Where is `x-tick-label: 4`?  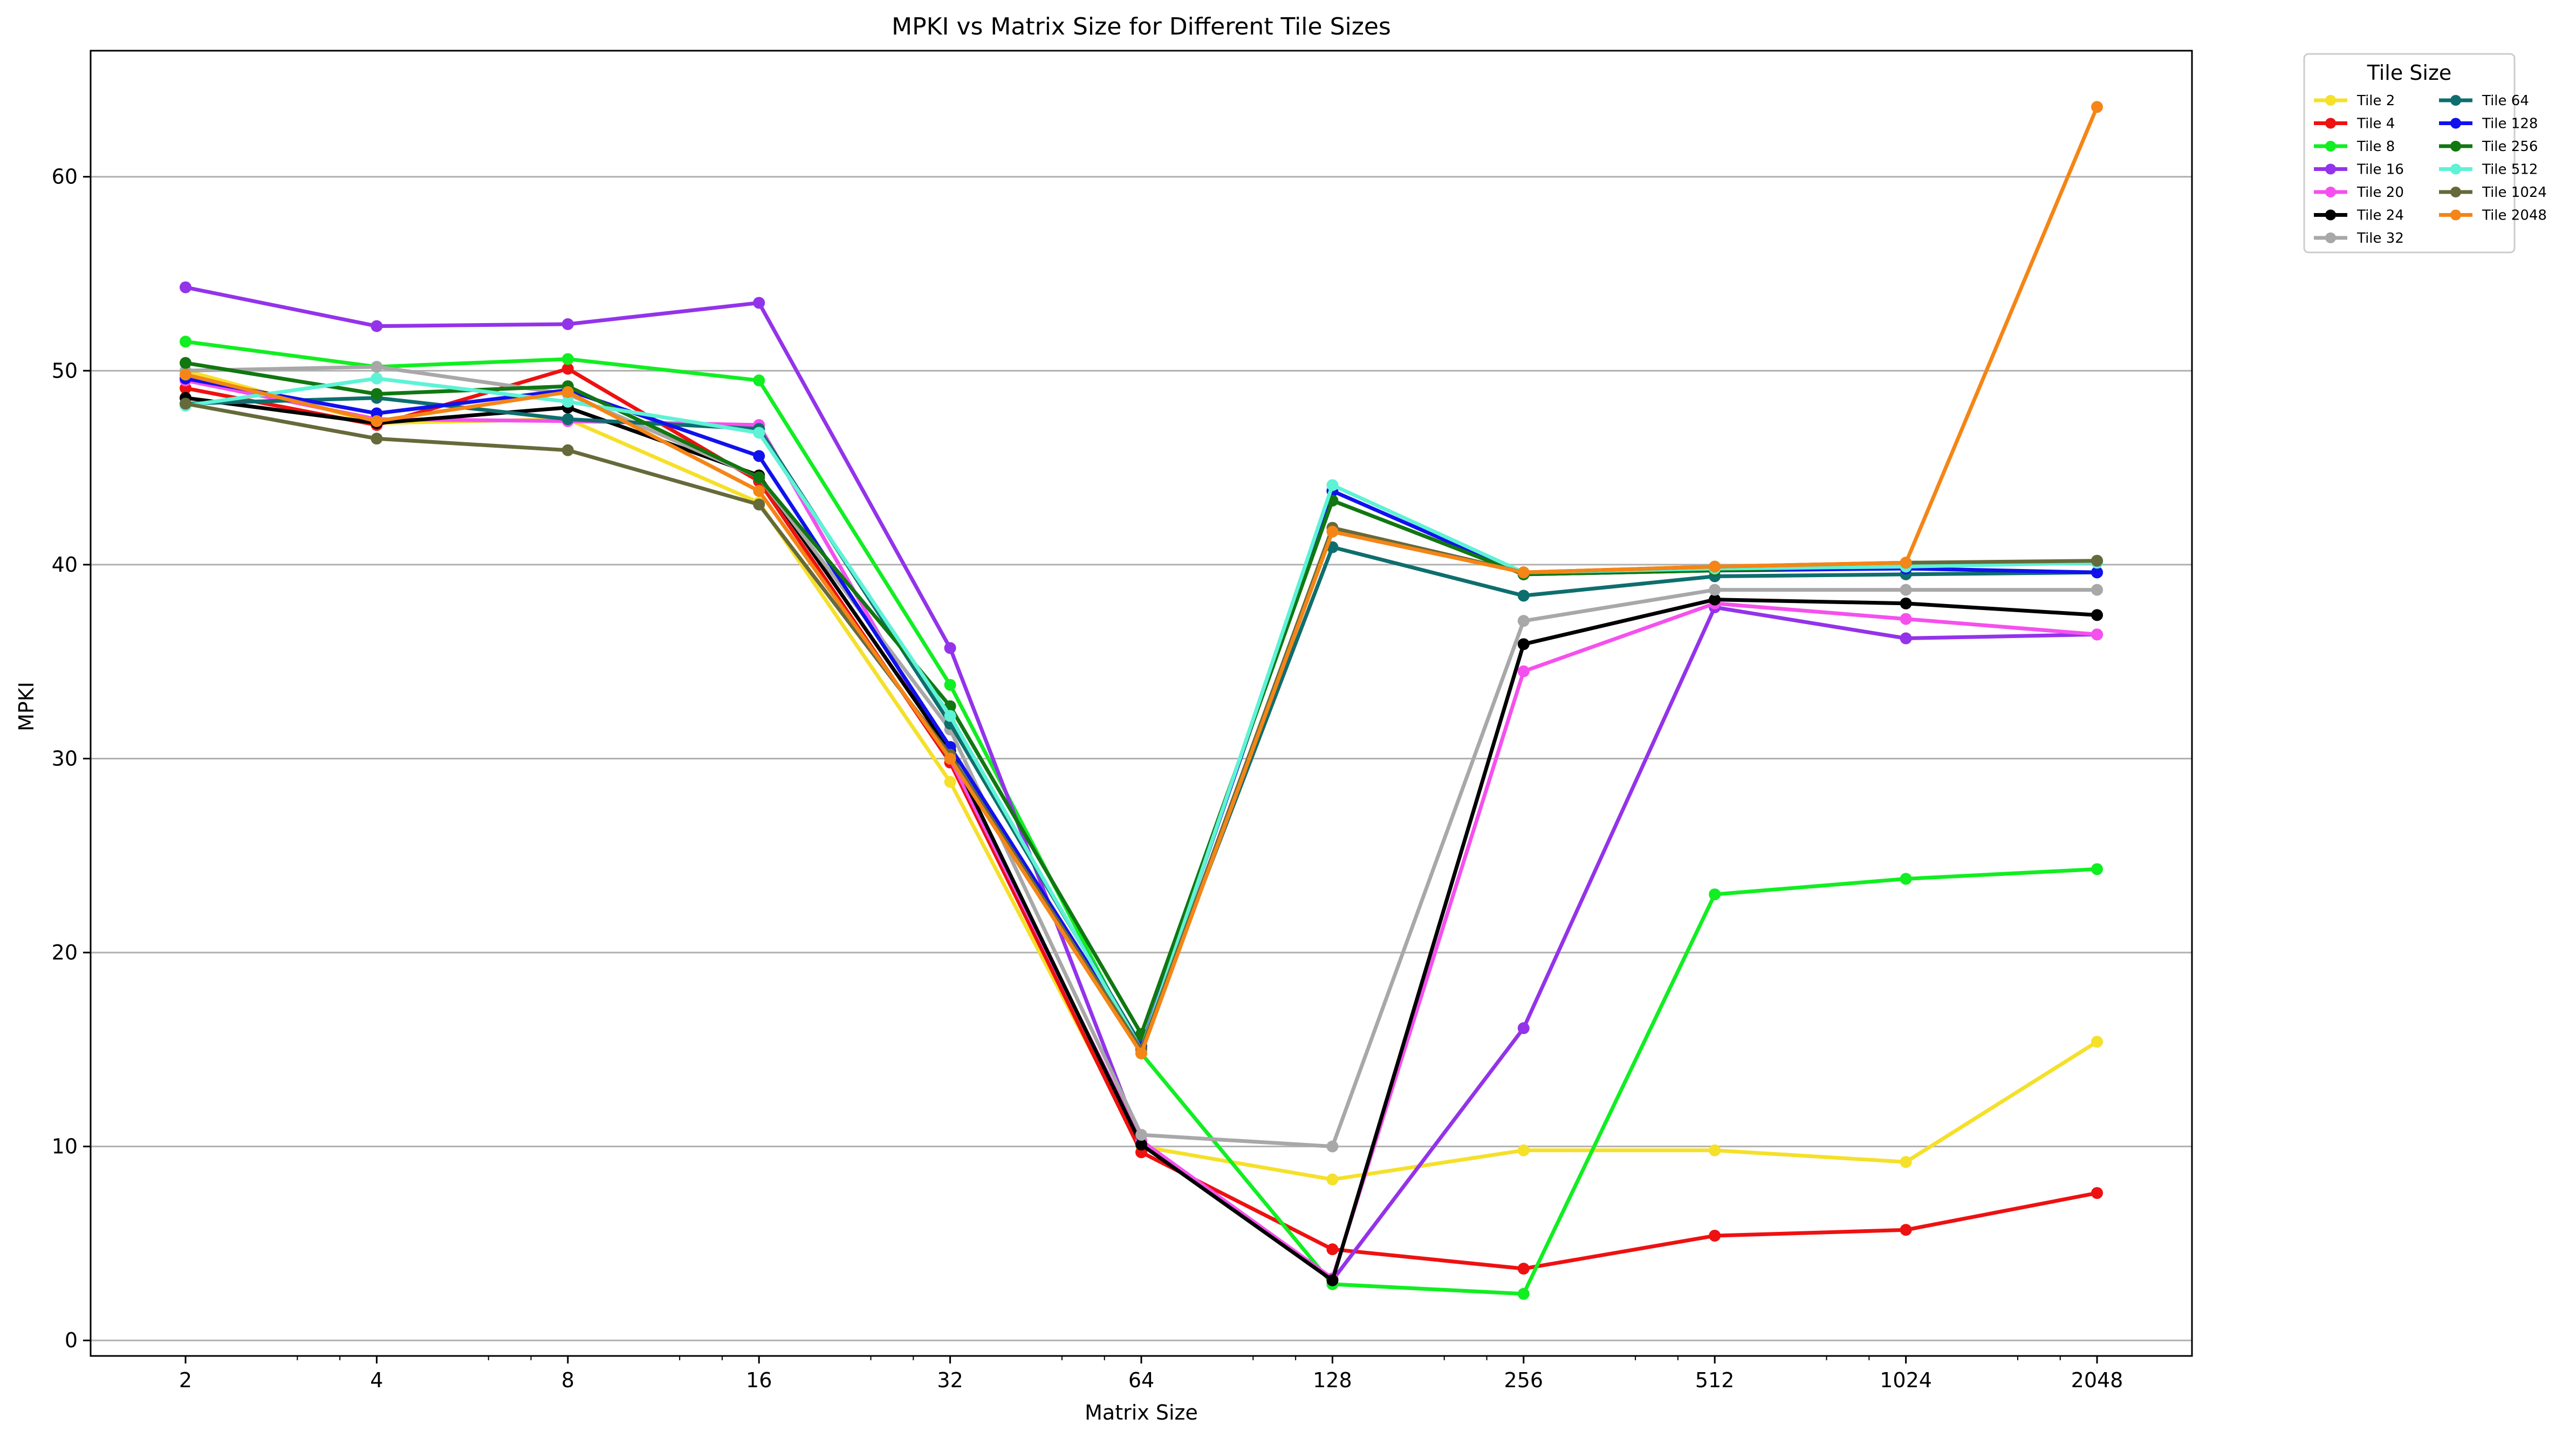
x-tick-label: 4 is located at coordinates (376, 1380).